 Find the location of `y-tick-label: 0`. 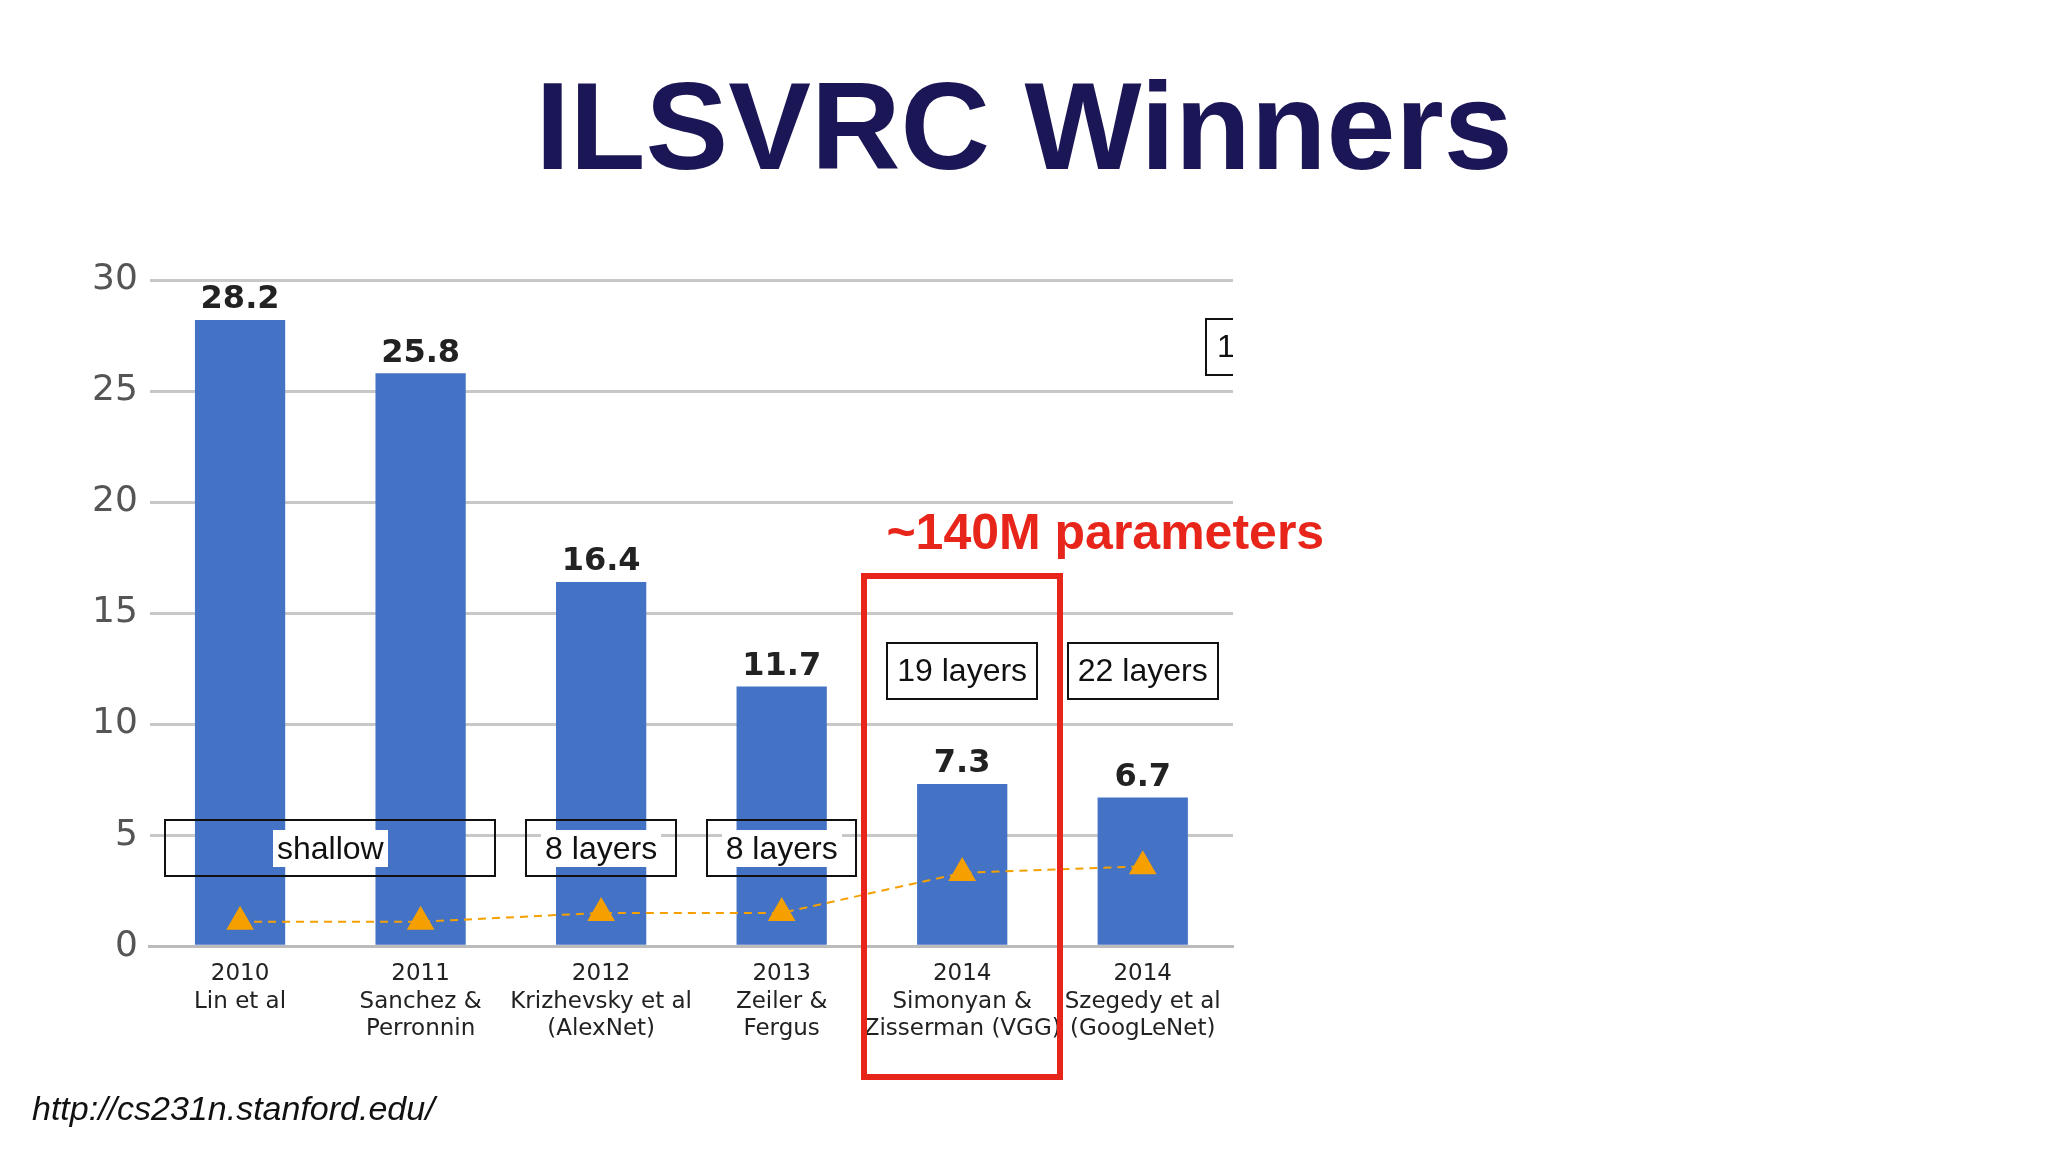

y-tick-label: 0 is located at coordinates (126, 943).